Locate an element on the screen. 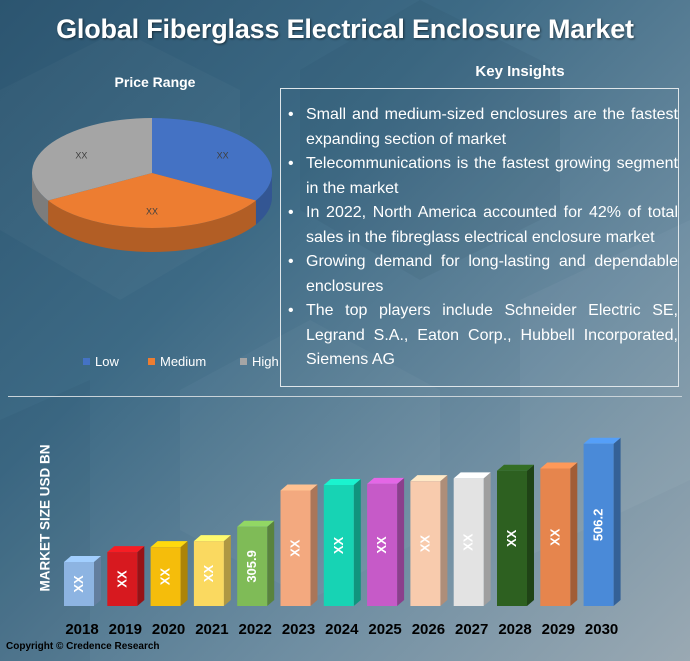 This screenshot has width=690, height=661. legend-item-medium: Medium is located at coordinates (177, 362).